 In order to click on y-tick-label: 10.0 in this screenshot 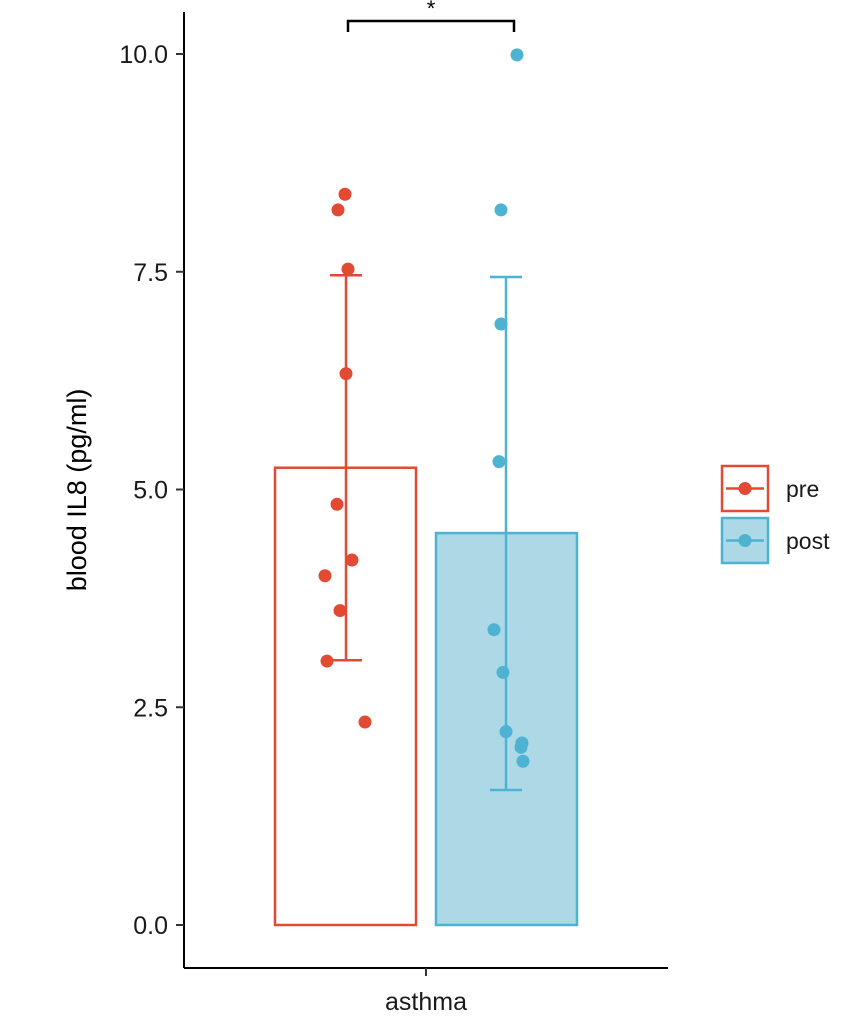, I will do `click(143, 55)`.